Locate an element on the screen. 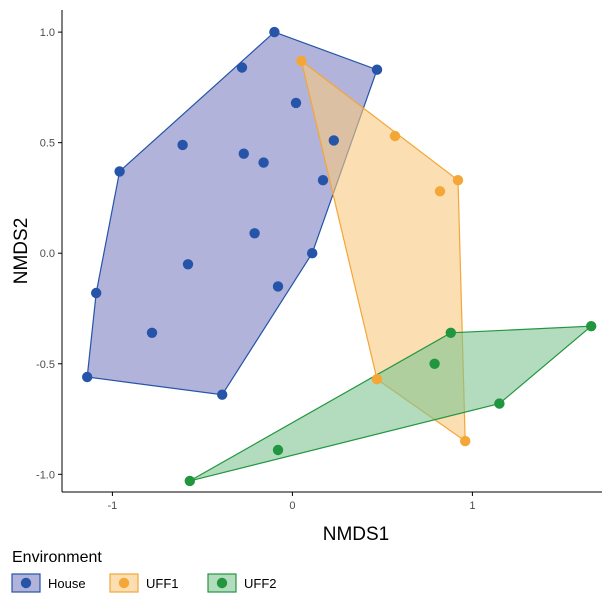  legend-label-house: House is located at coordinates (67, 583).